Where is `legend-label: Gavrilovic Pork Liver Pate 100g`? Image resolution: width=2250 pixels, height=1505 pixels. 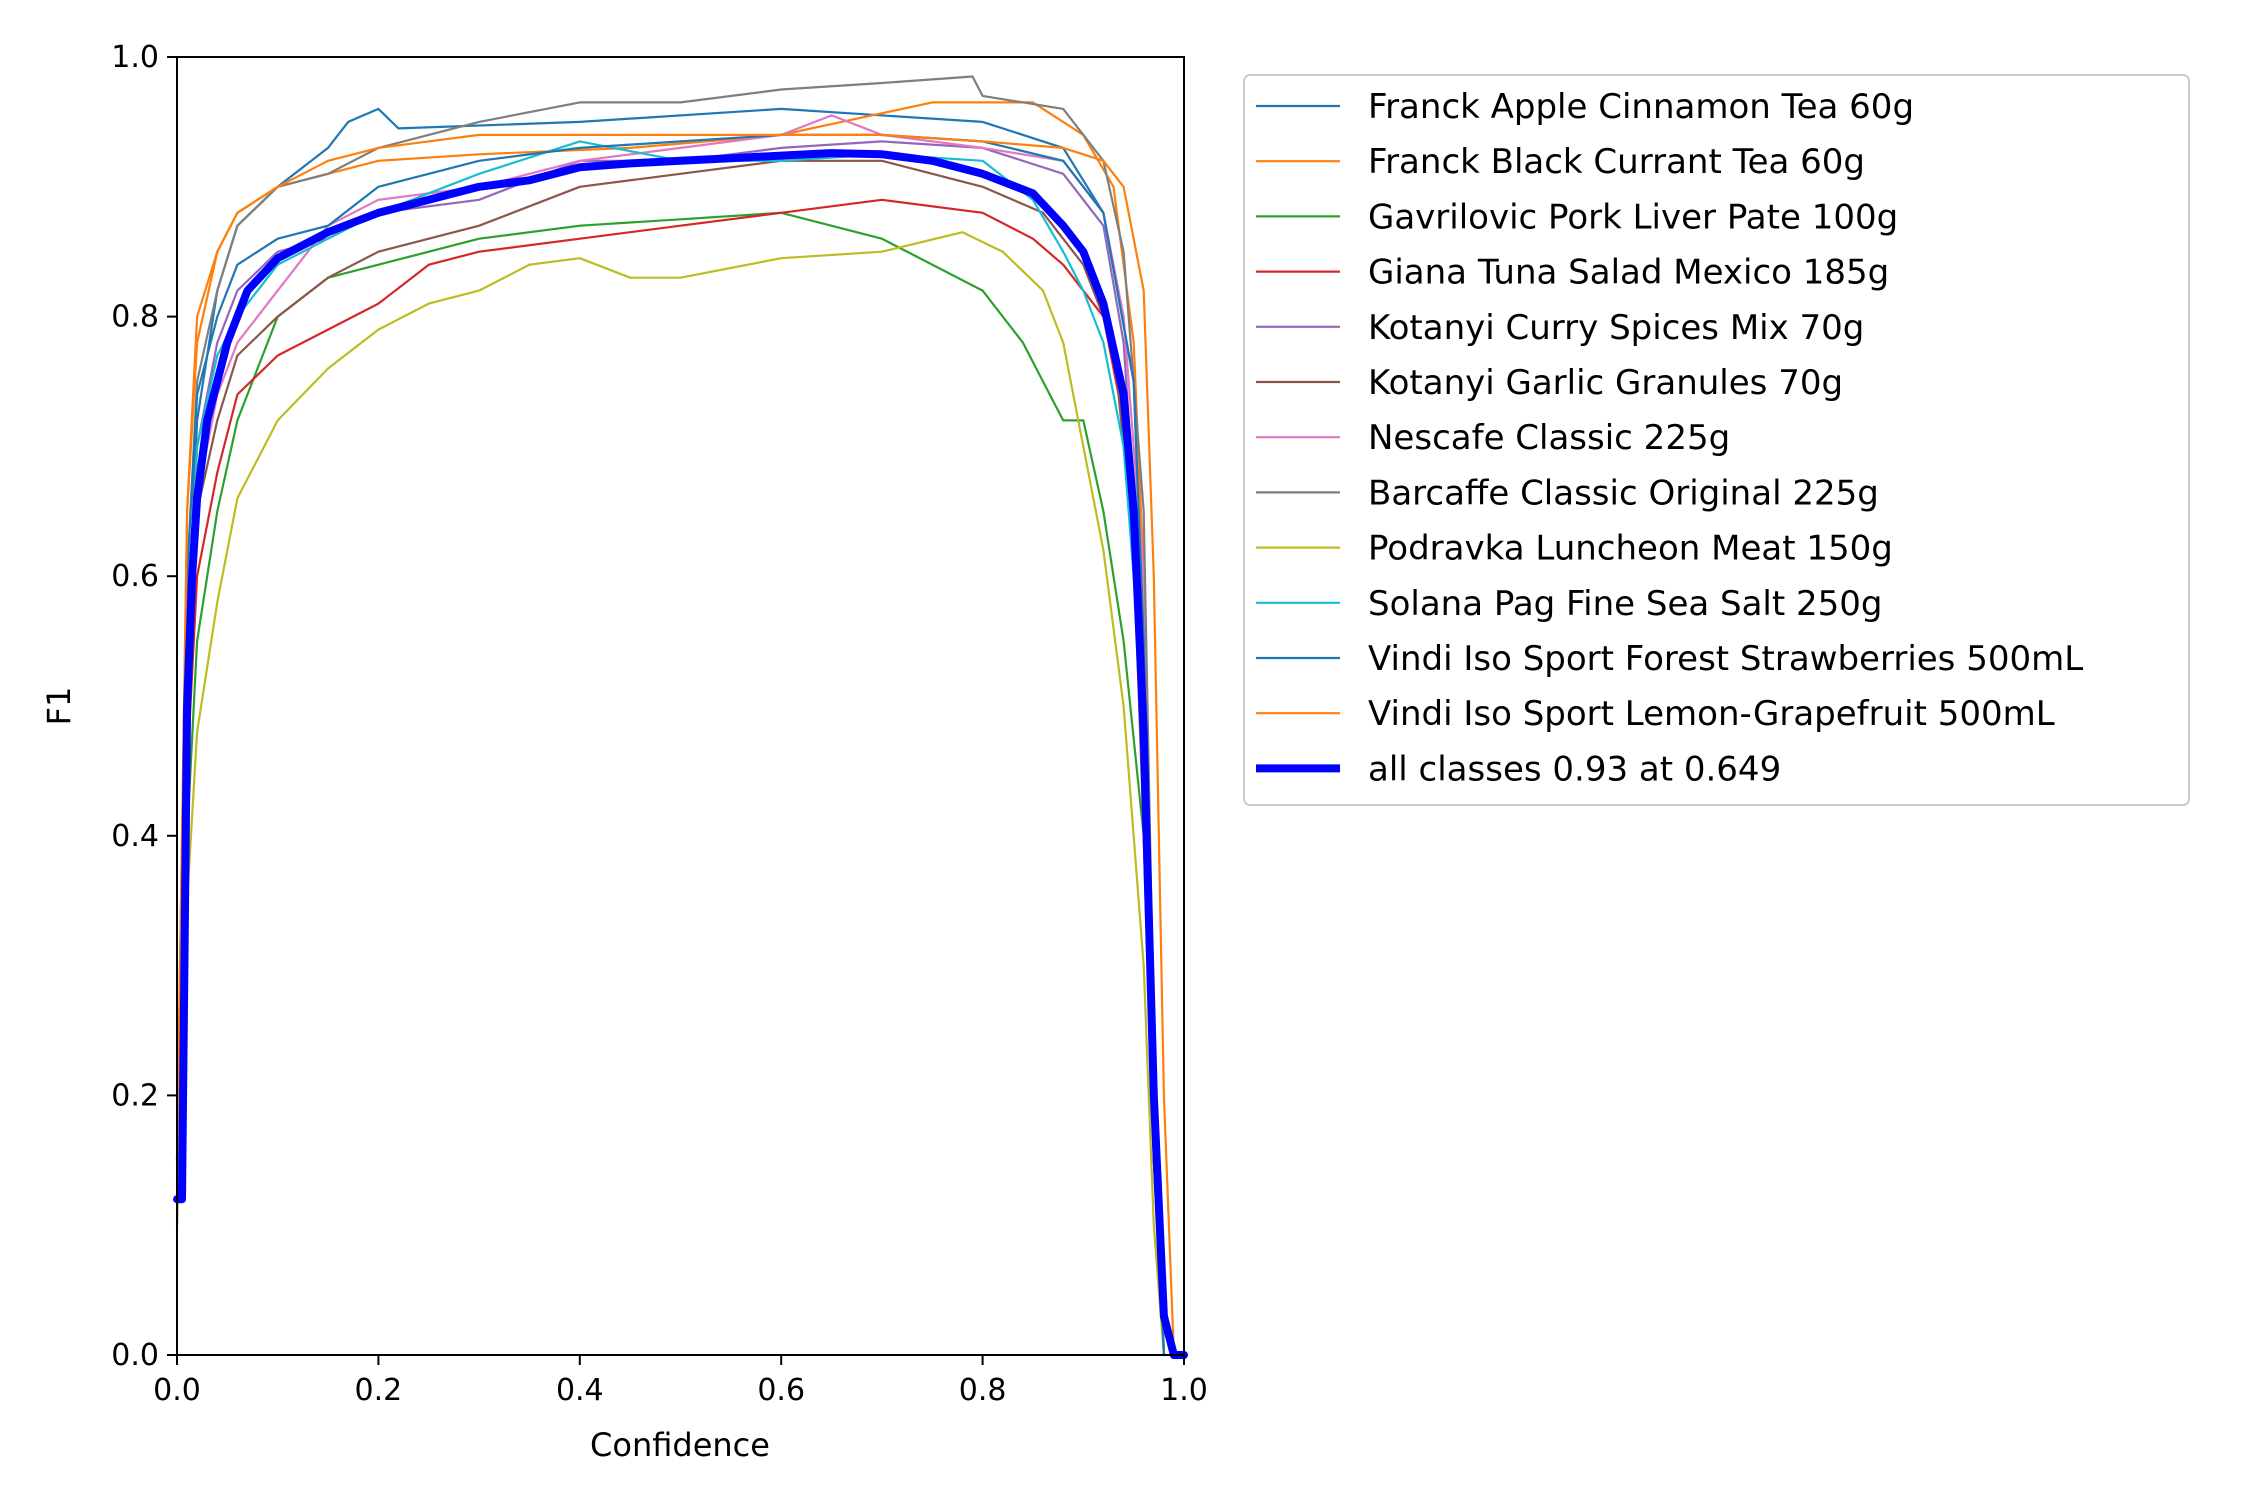
legend-label: Gavrilovic Pork Liver Pate 100g is located at coordinates (1633, 217).